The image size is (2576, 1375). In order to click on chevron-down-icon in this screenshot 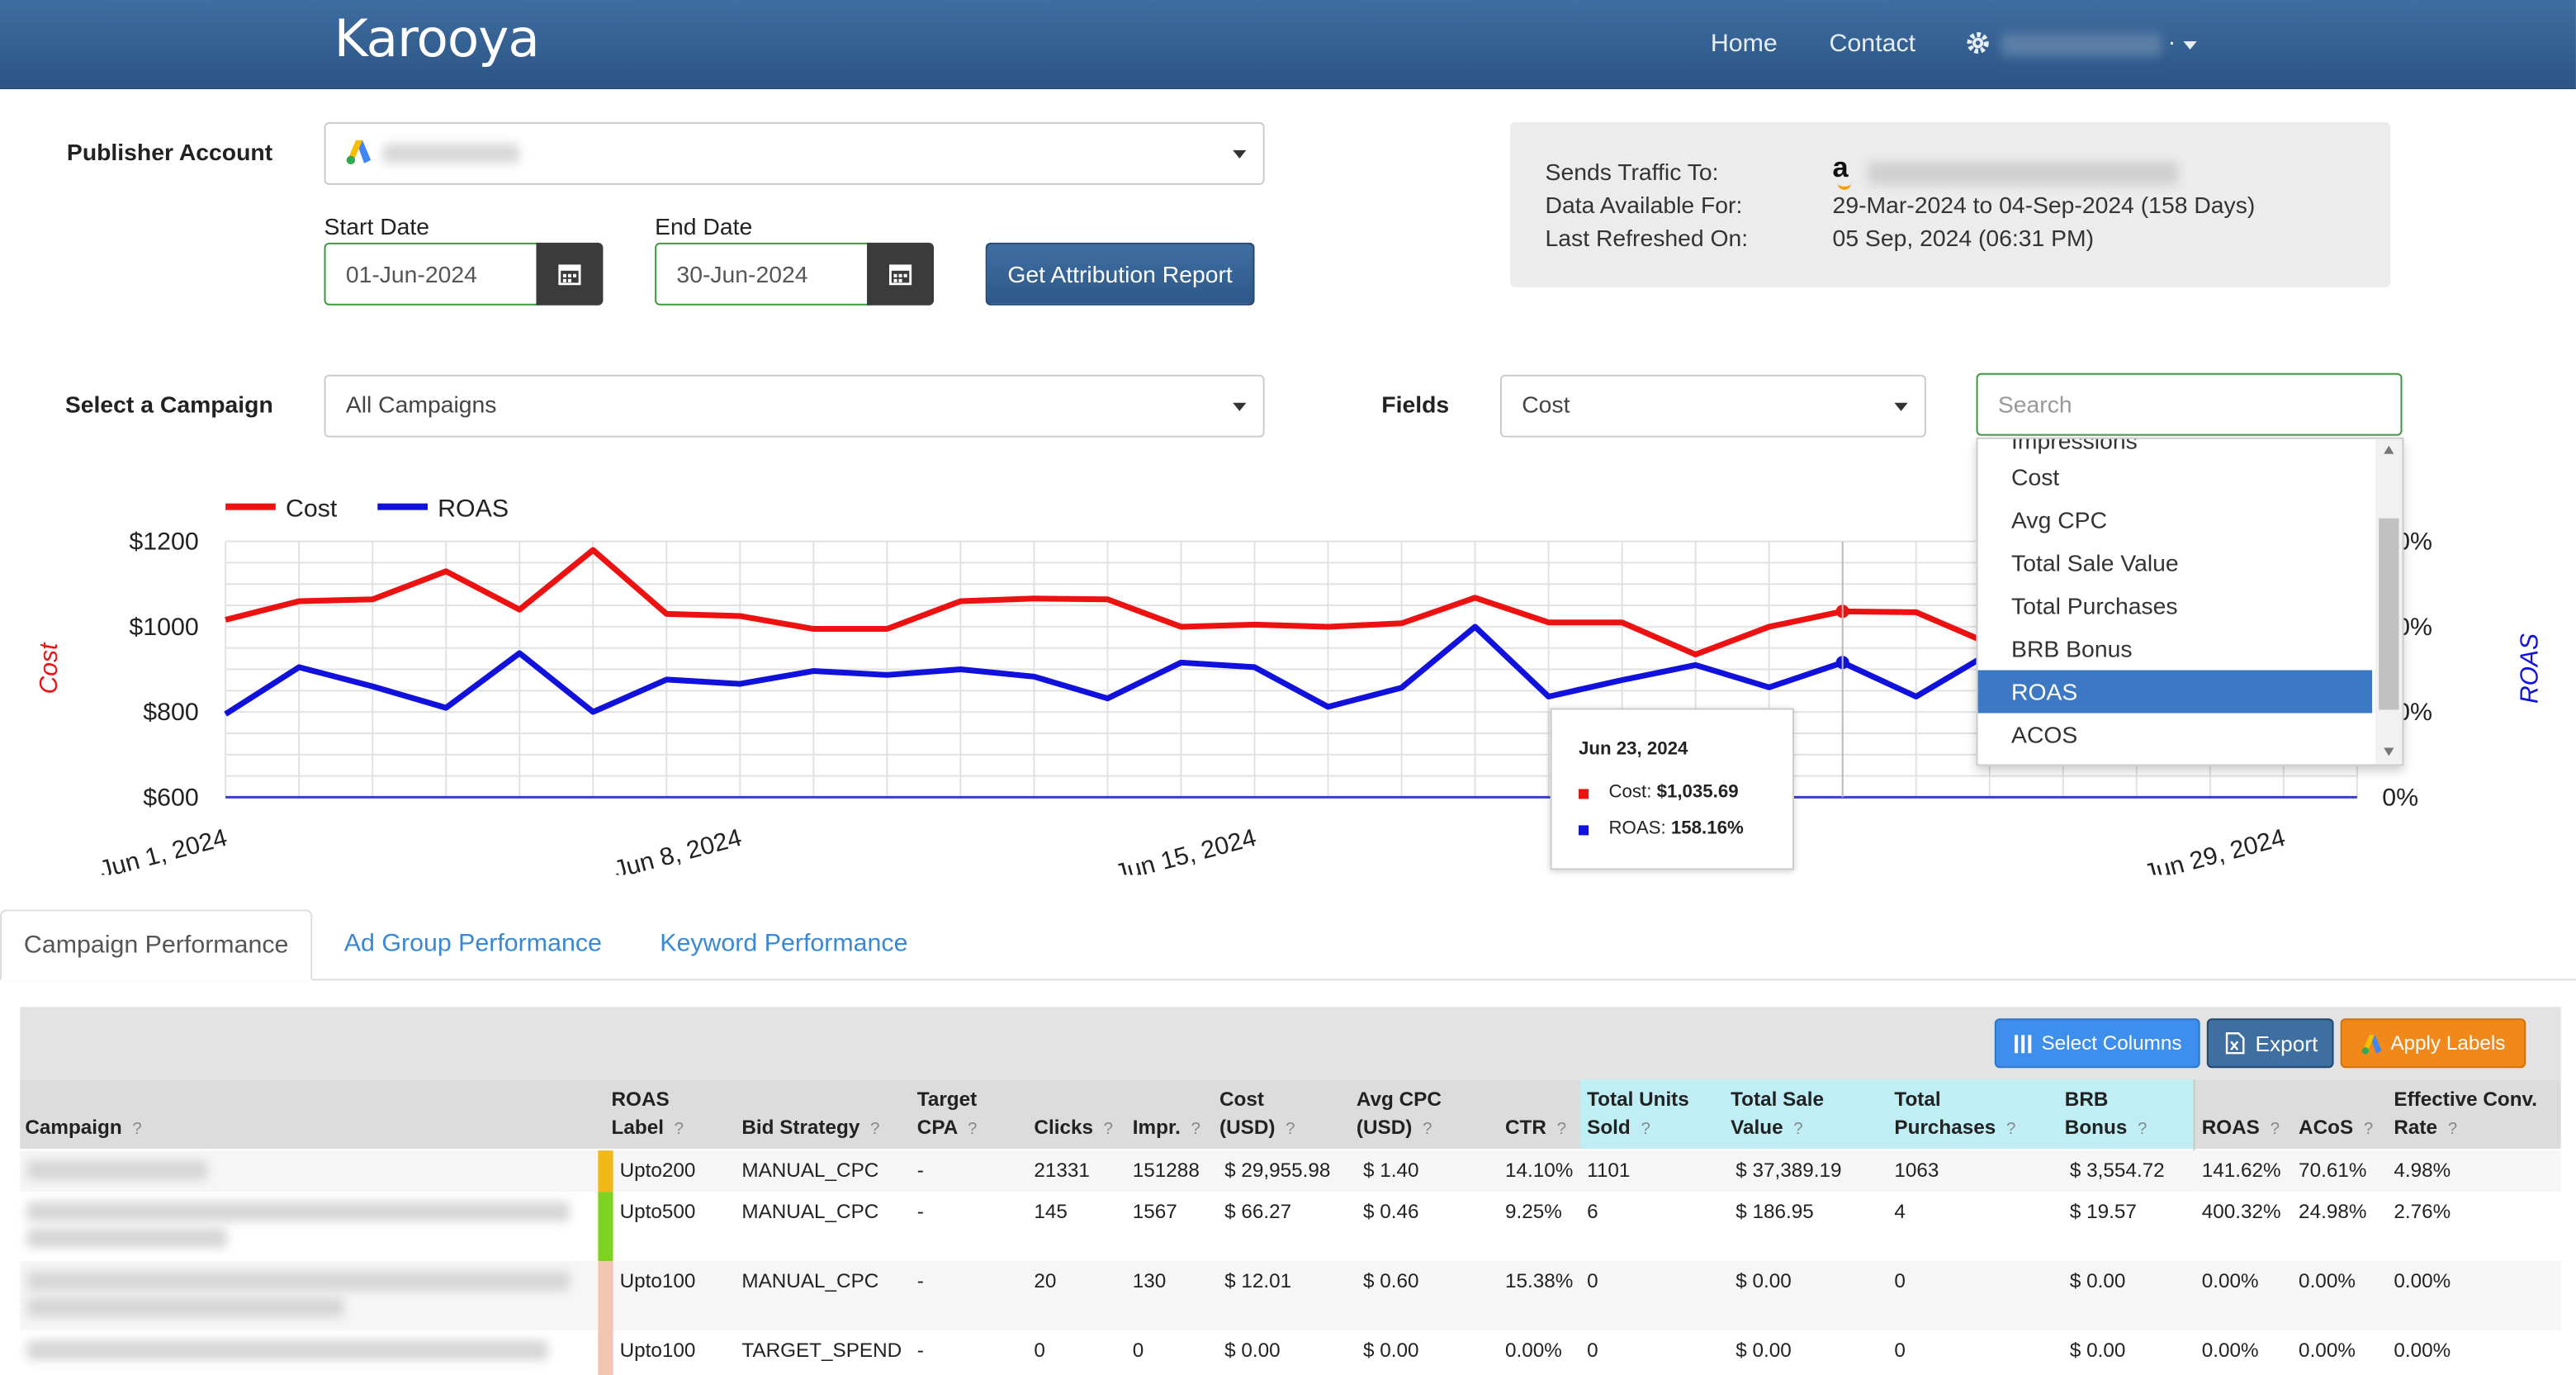, I will do `click(1901, 407)`.